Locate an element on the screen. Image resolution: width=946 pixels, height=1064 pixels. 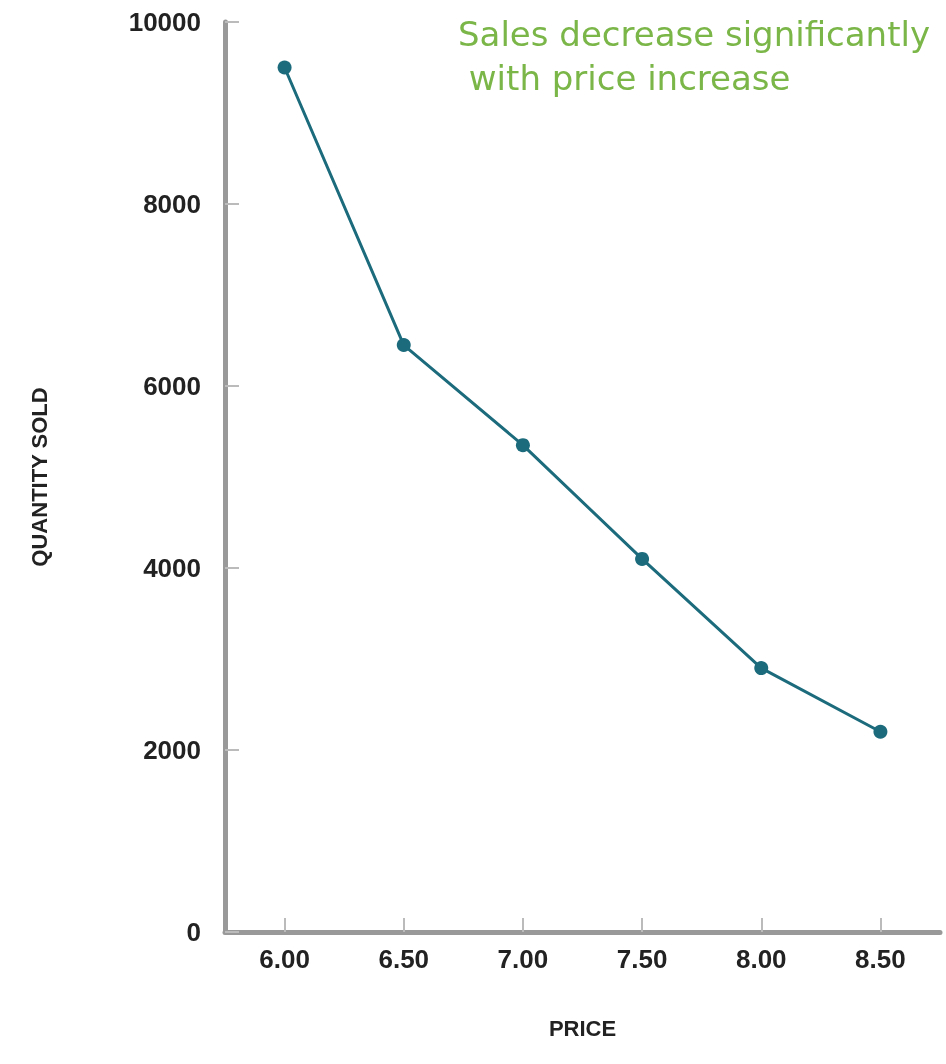
annotation: Sales decrease significantly with price increase is located at coordinates (694, 56).